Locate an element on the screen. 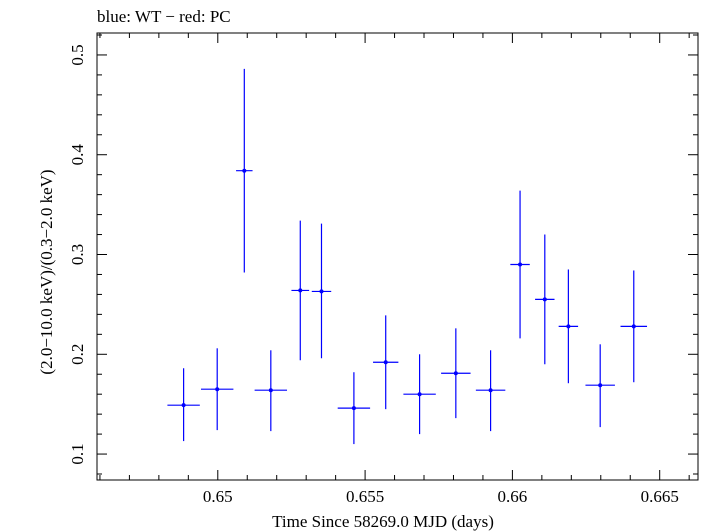 This screenshot has height=532, width=705. x-tick-label: 0.655 is located at coordinates (365, 496).